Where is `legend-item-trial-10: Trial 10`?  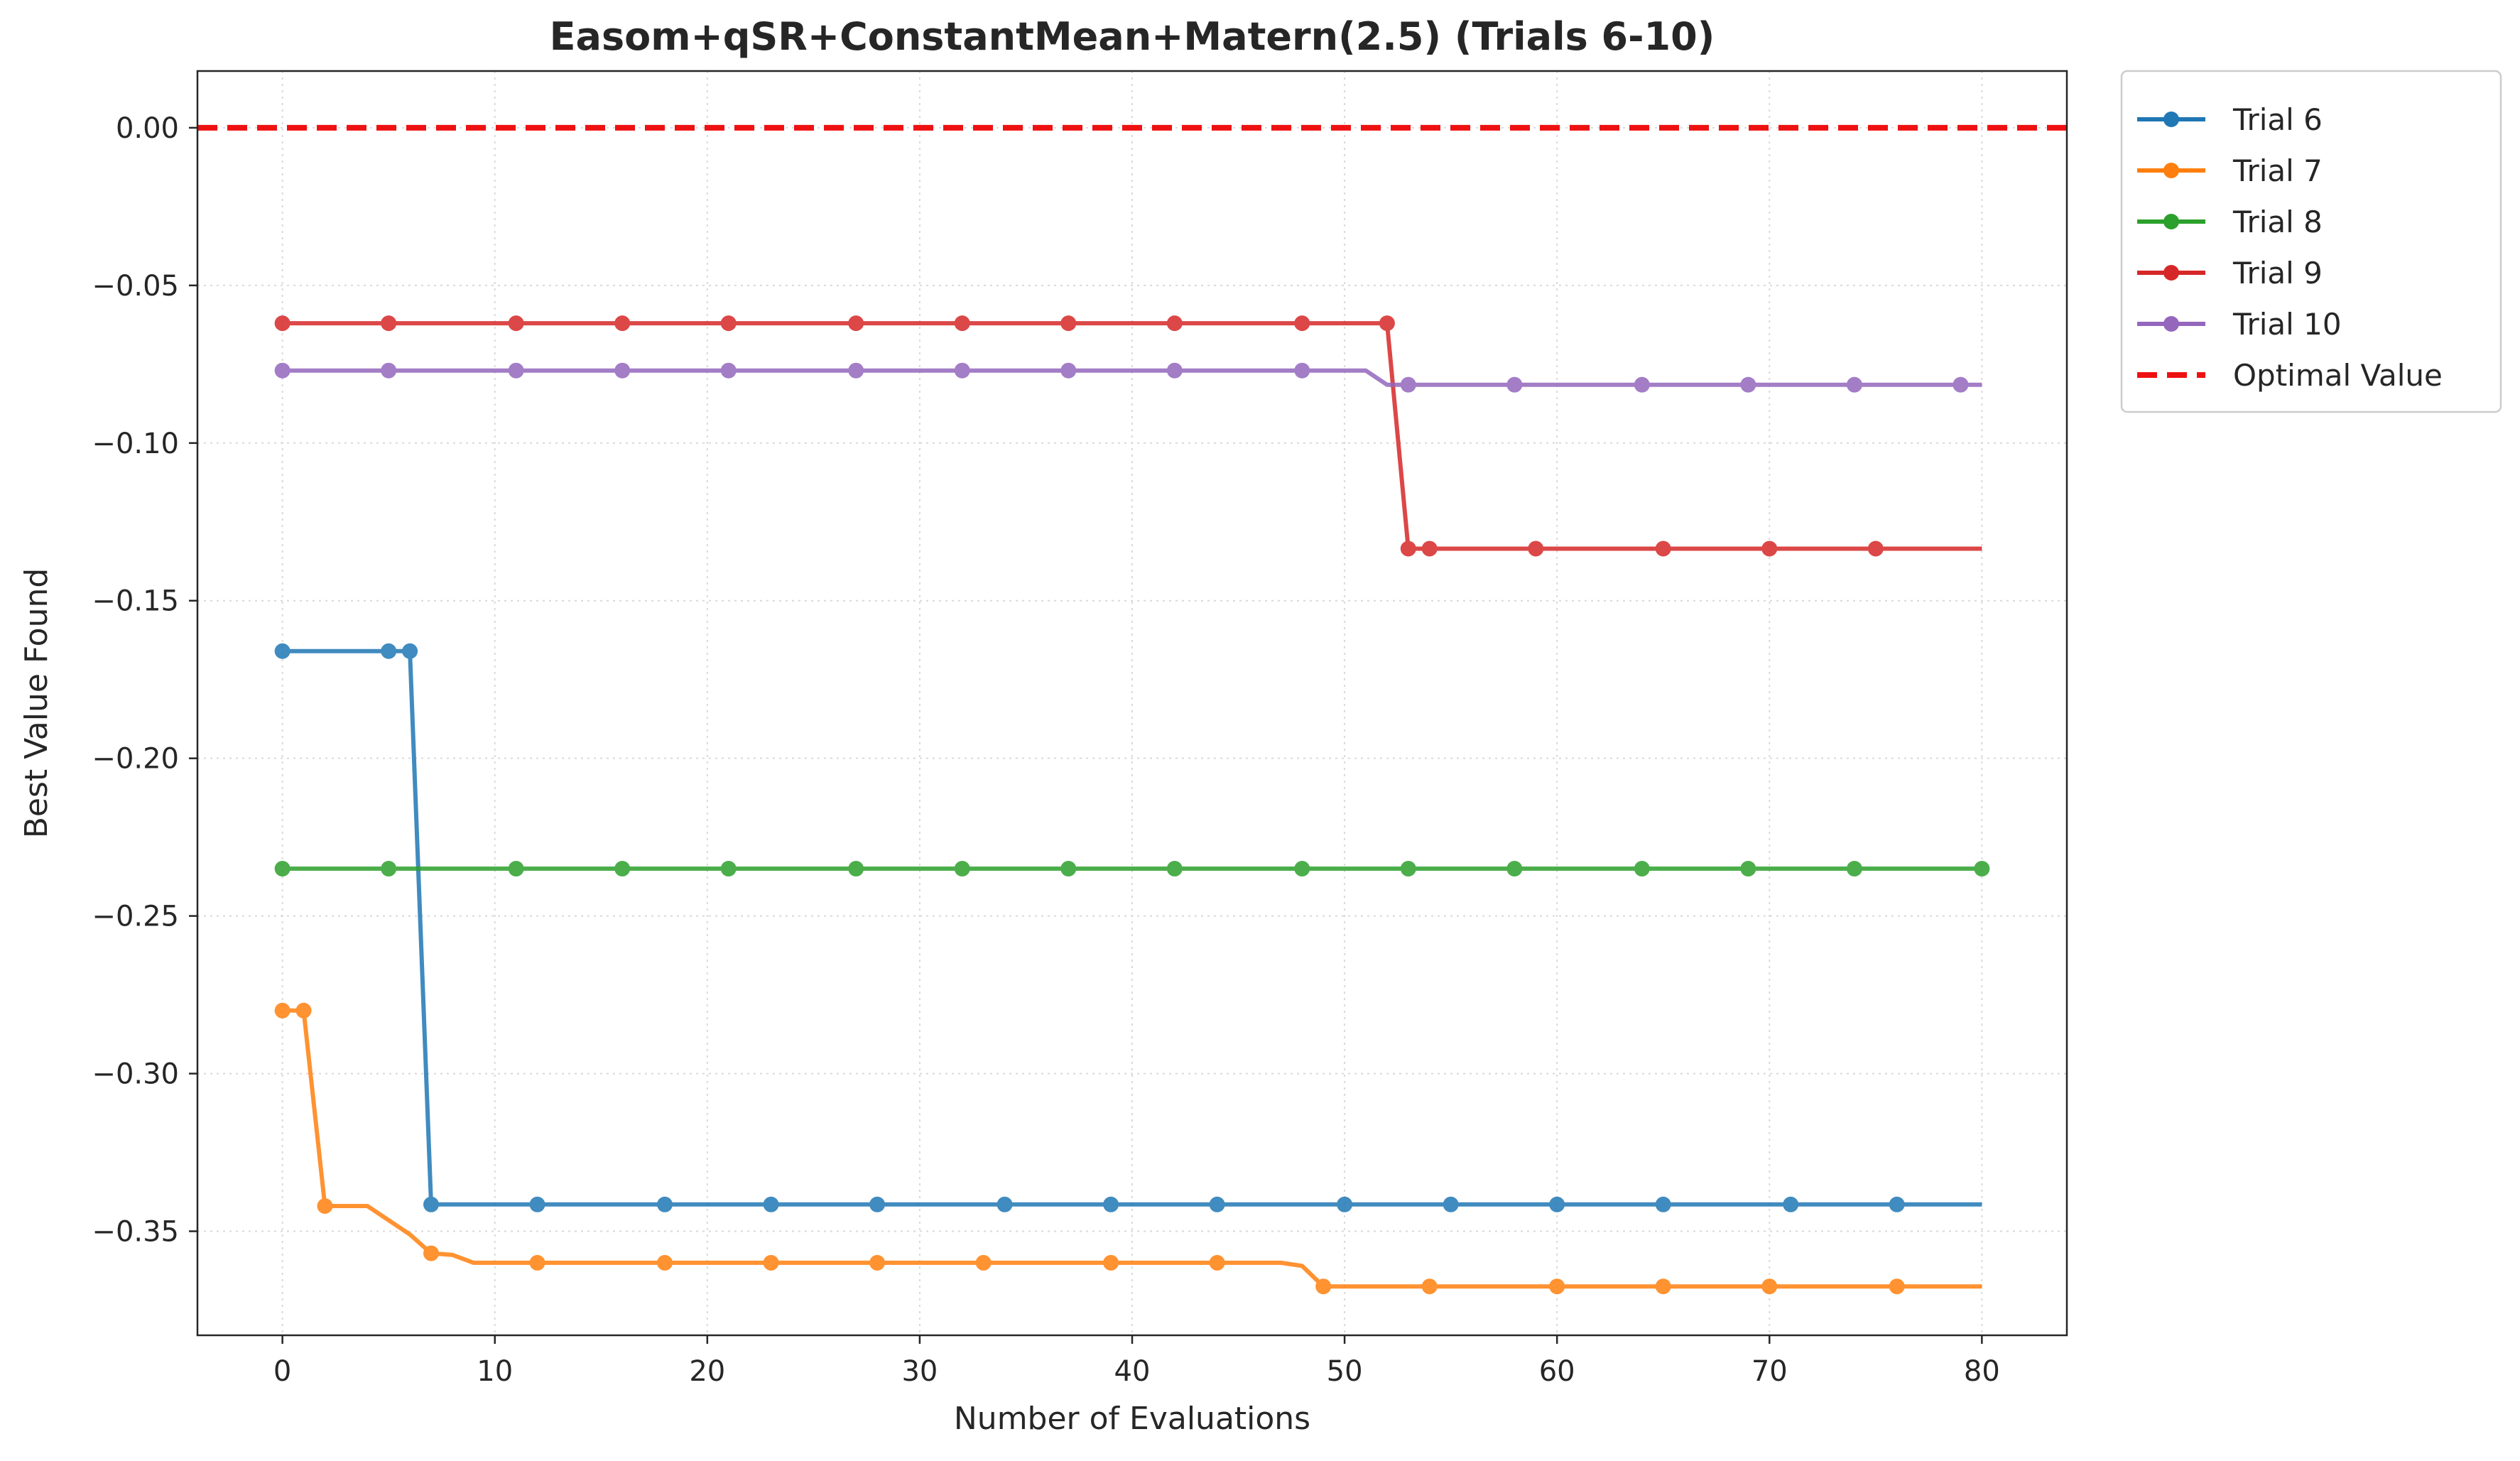
legend-item-trial-10: Trial 10 is located at coordinates (2240, 324).